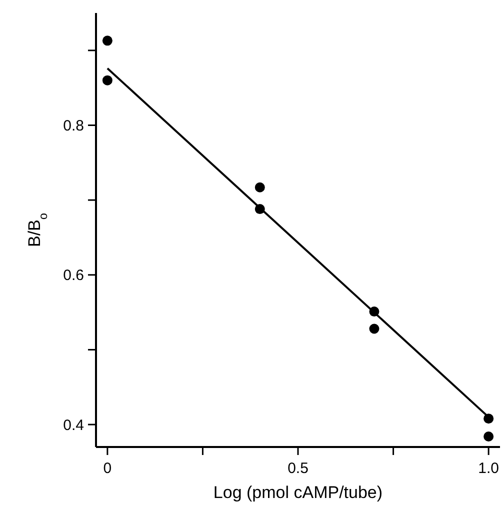 This screenshot has height=506, width=504. Describe the element at coordinates (73, 125) in the screenshot. I see `y-tick-label: 0.8` at that location.